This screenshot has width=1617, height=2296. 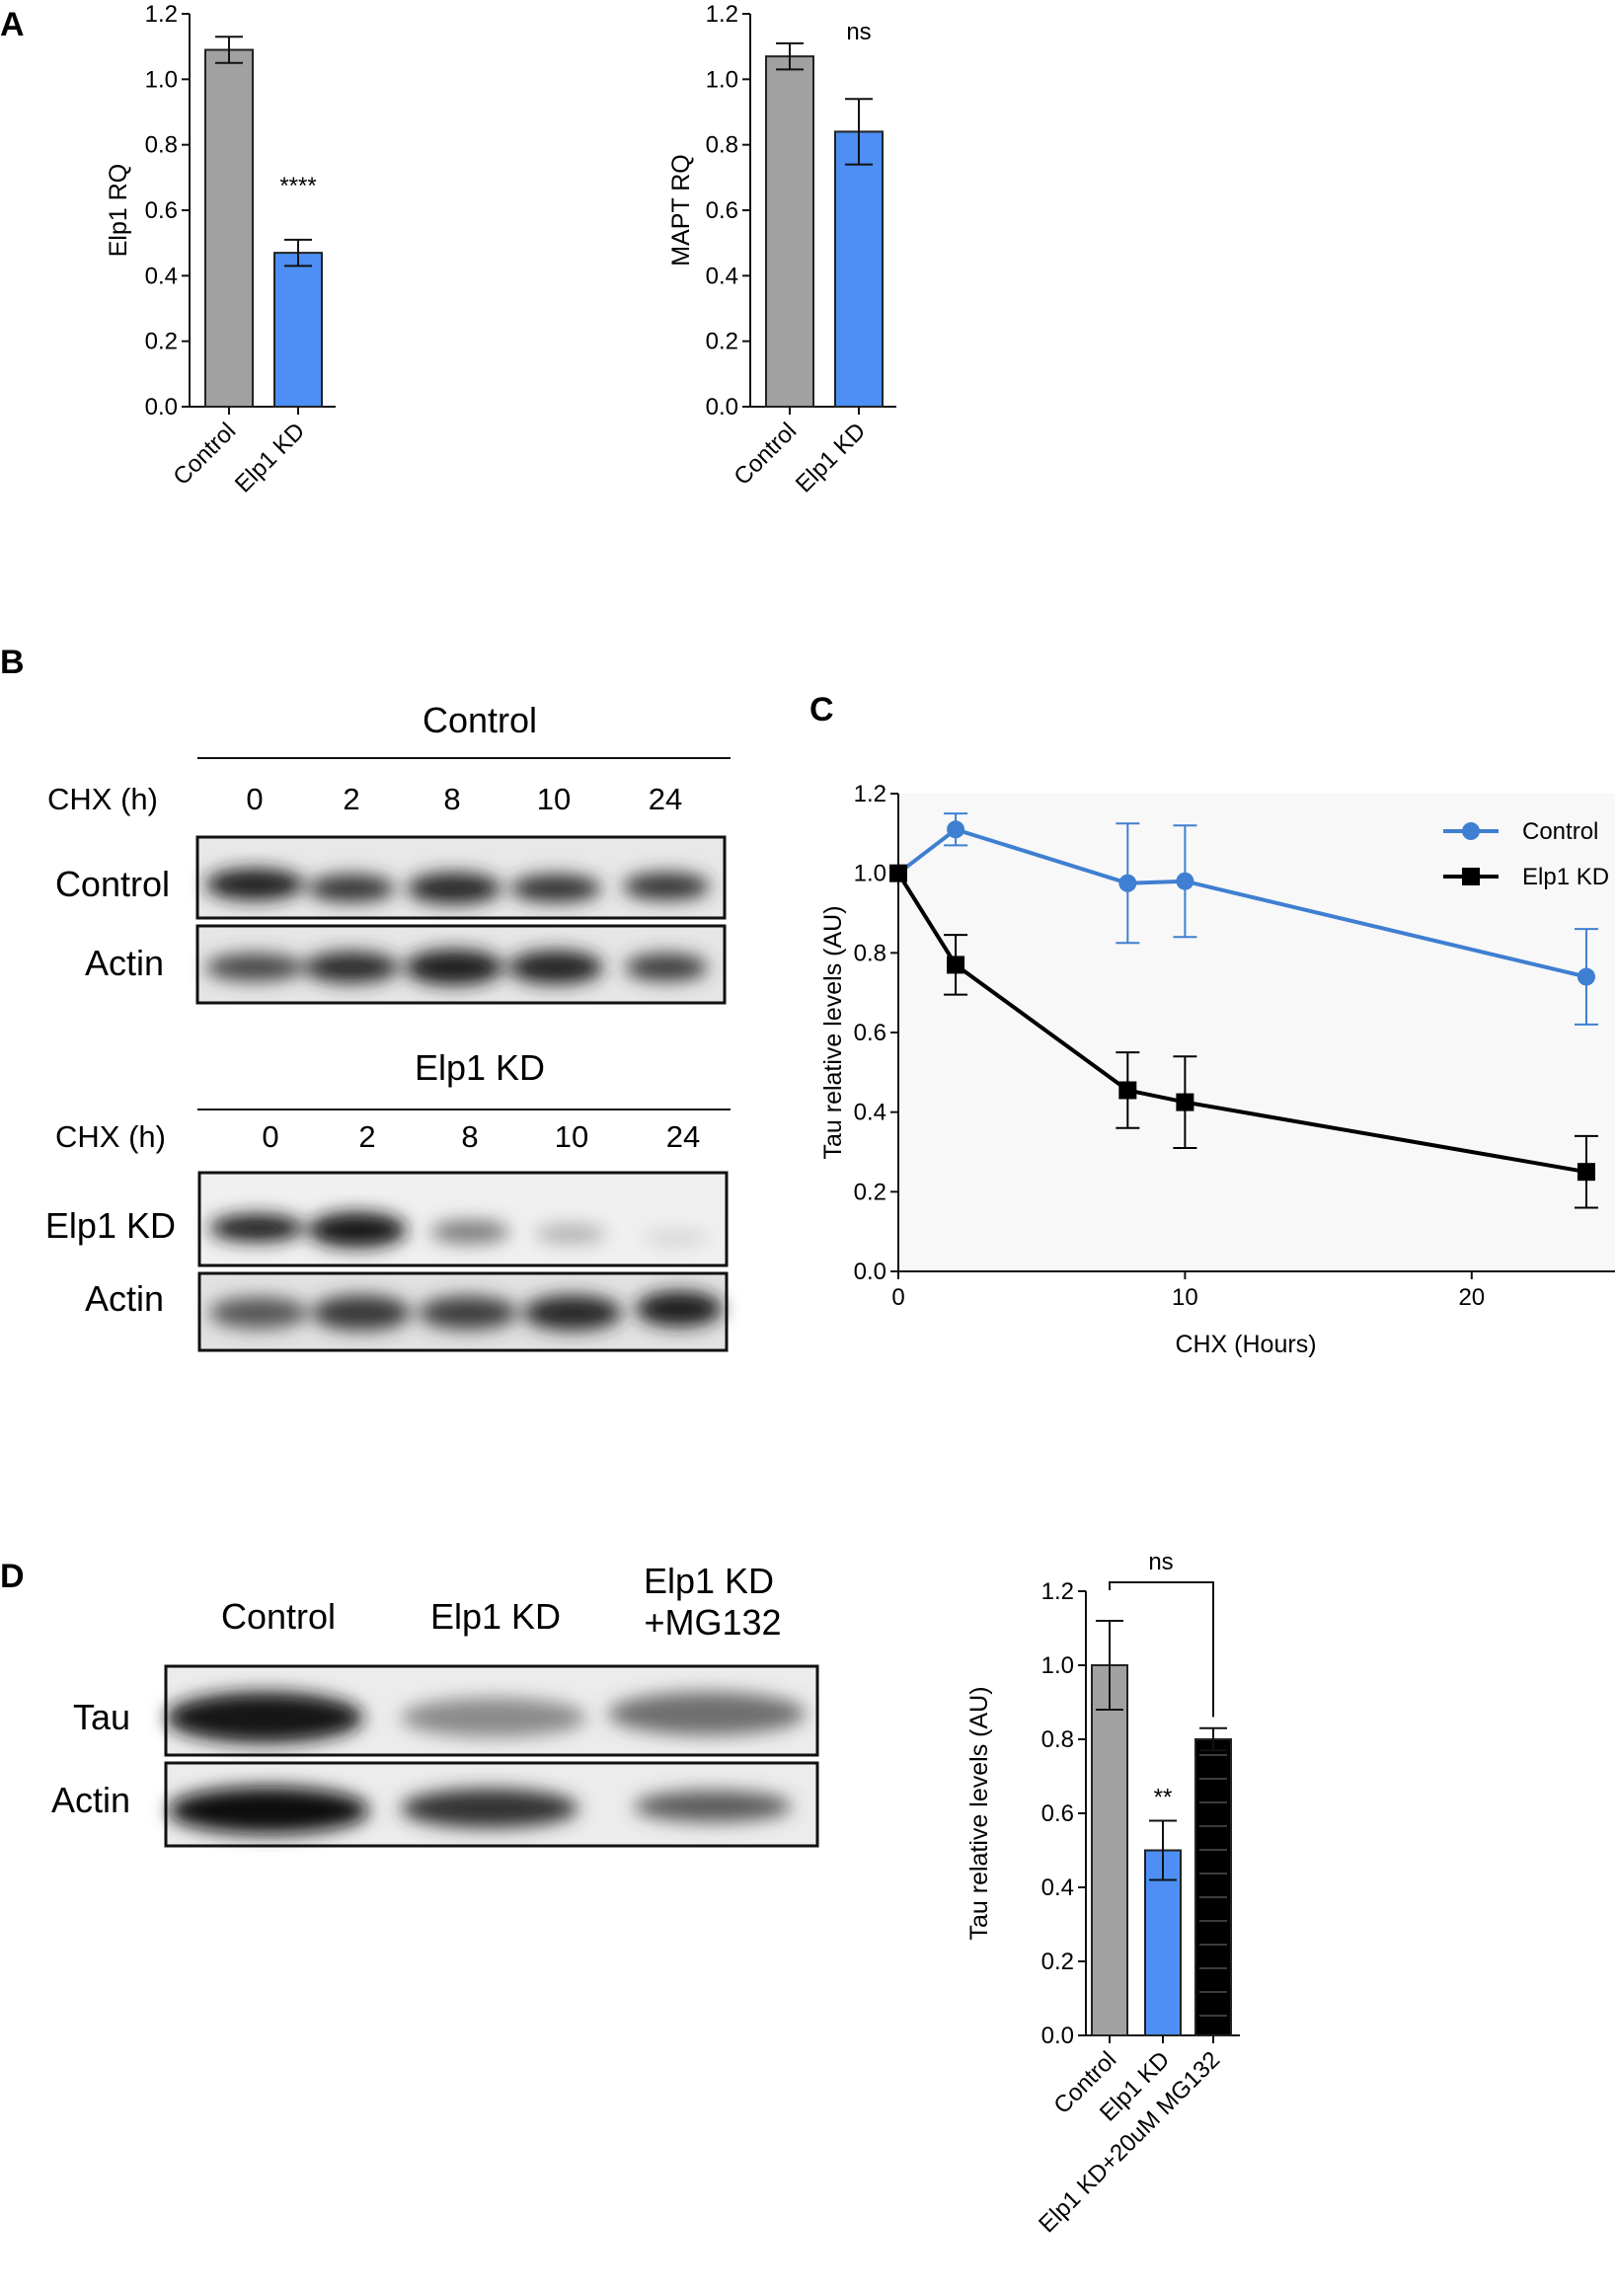 I want to click on blot-d-actin-bands, so click(x=480, y=1810).